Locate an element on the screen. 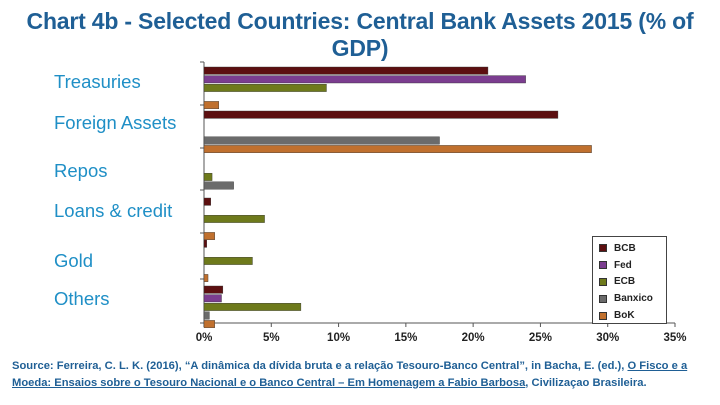 The image size is (720, 405). category-label: Treasuries is located at coordinates (97, 81).